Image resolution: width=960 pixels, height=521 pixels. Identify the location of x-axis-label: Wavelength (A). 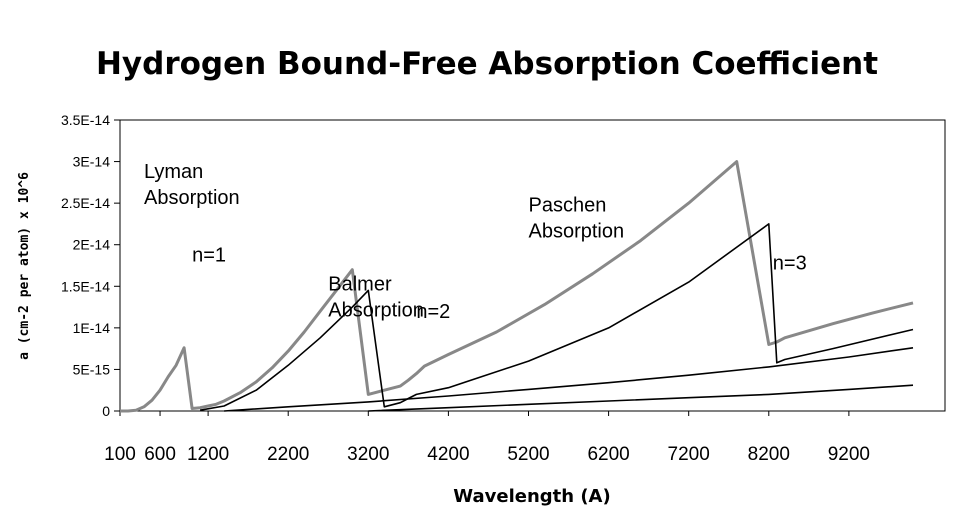
(531, 496).